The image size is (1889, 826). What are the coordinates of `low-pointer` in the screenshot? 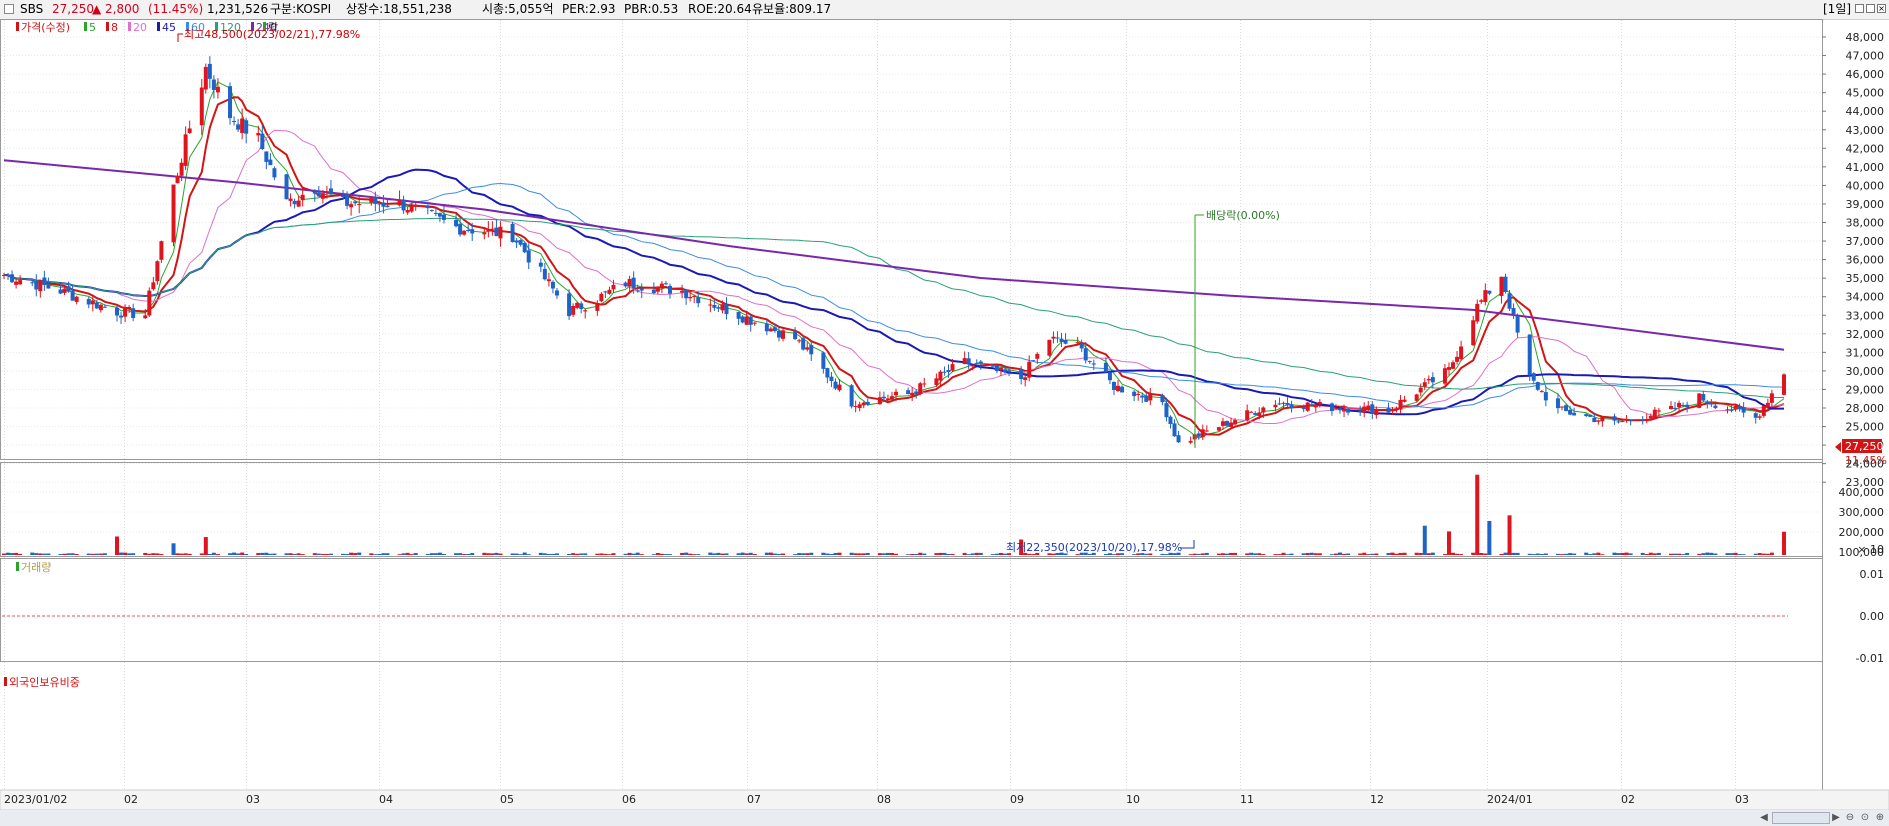 It's located at (1187, 544).